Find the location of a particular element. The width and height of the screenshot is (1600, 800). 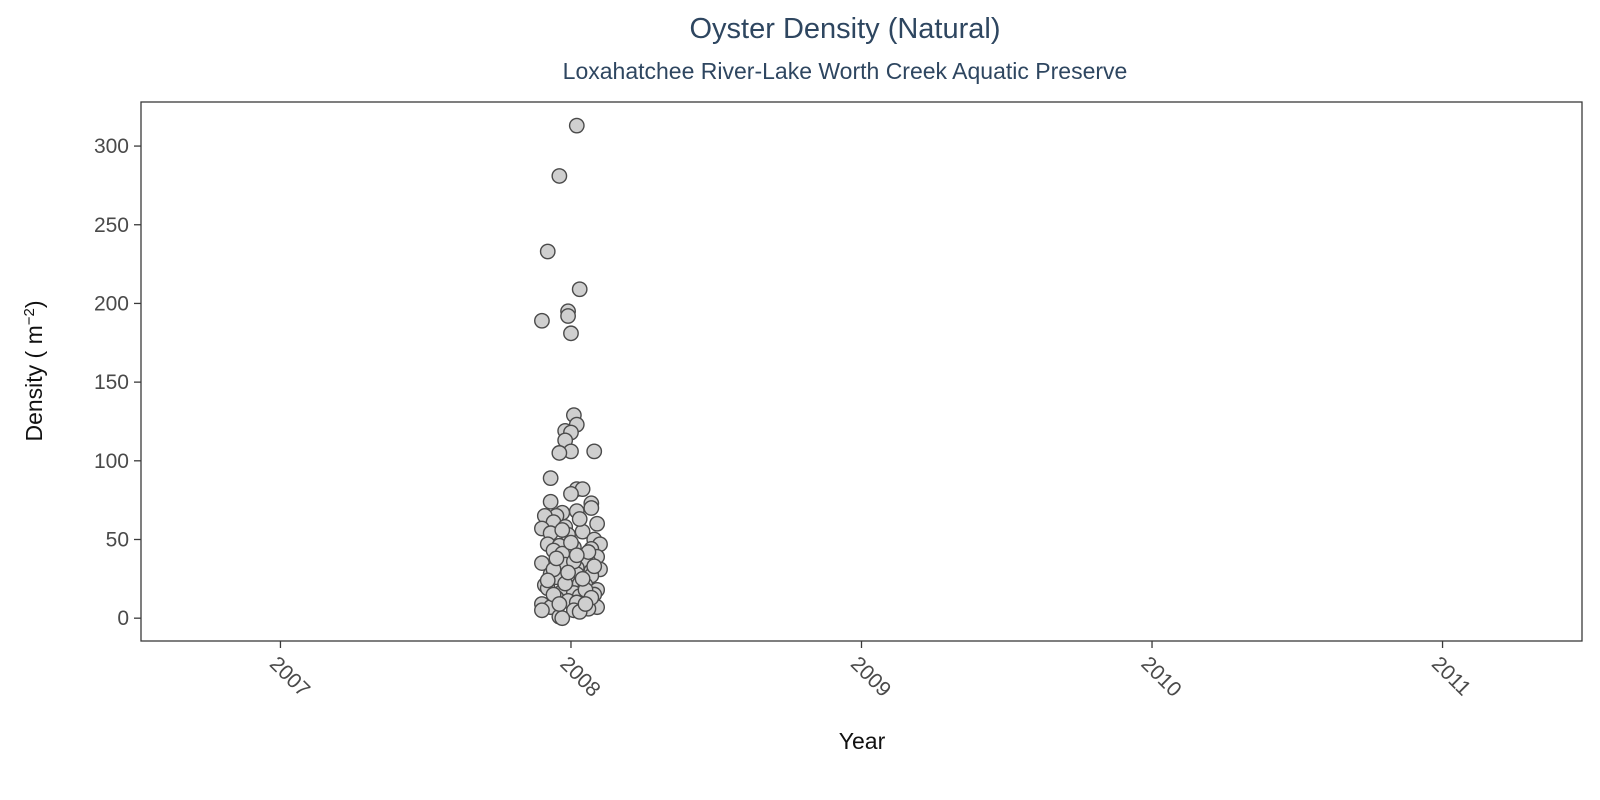

y-axis-title: Density ( m−2) is located at coordinates (34, 370).